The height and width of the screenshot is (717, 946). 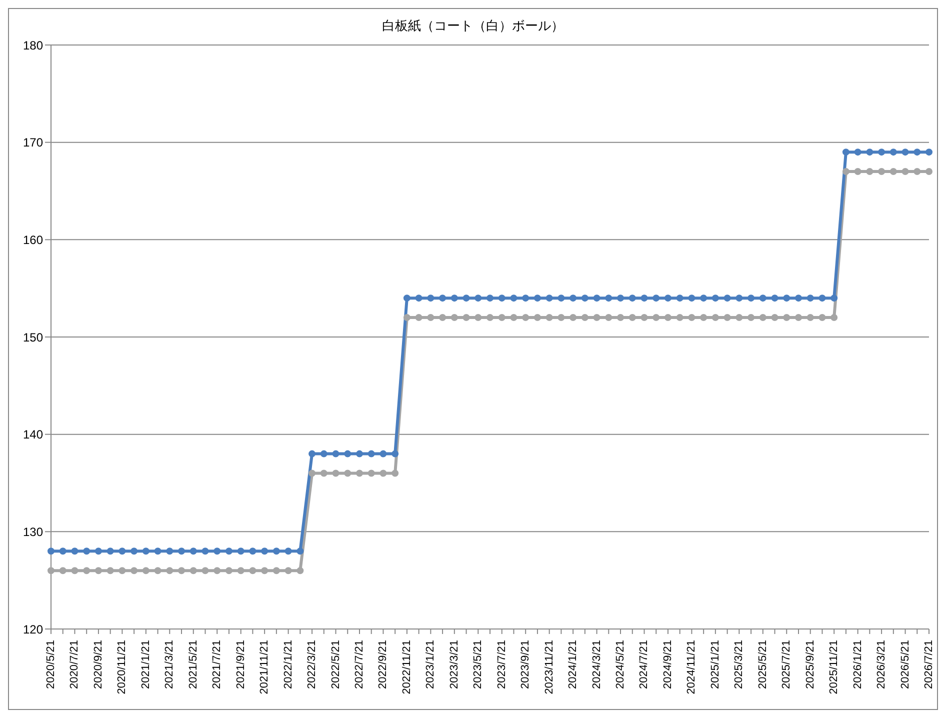 I want to click on y-tick-label: 120, so click(x=33, y=629).